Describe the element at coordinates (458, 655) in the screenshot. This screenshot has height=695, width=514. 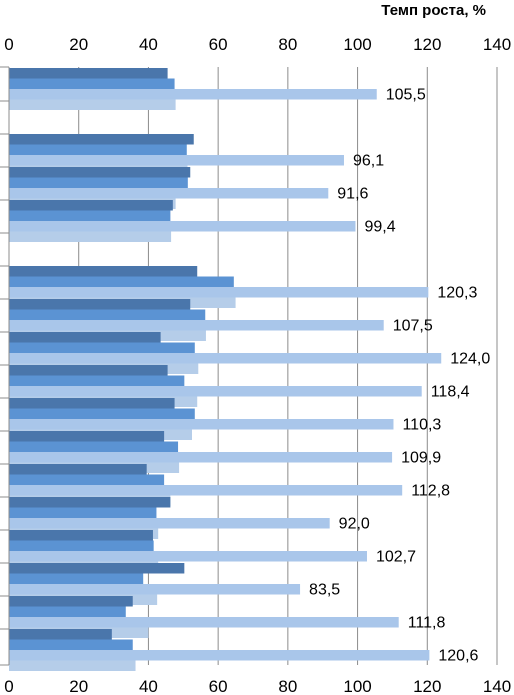
I see `data-label: 120,6` at that location.